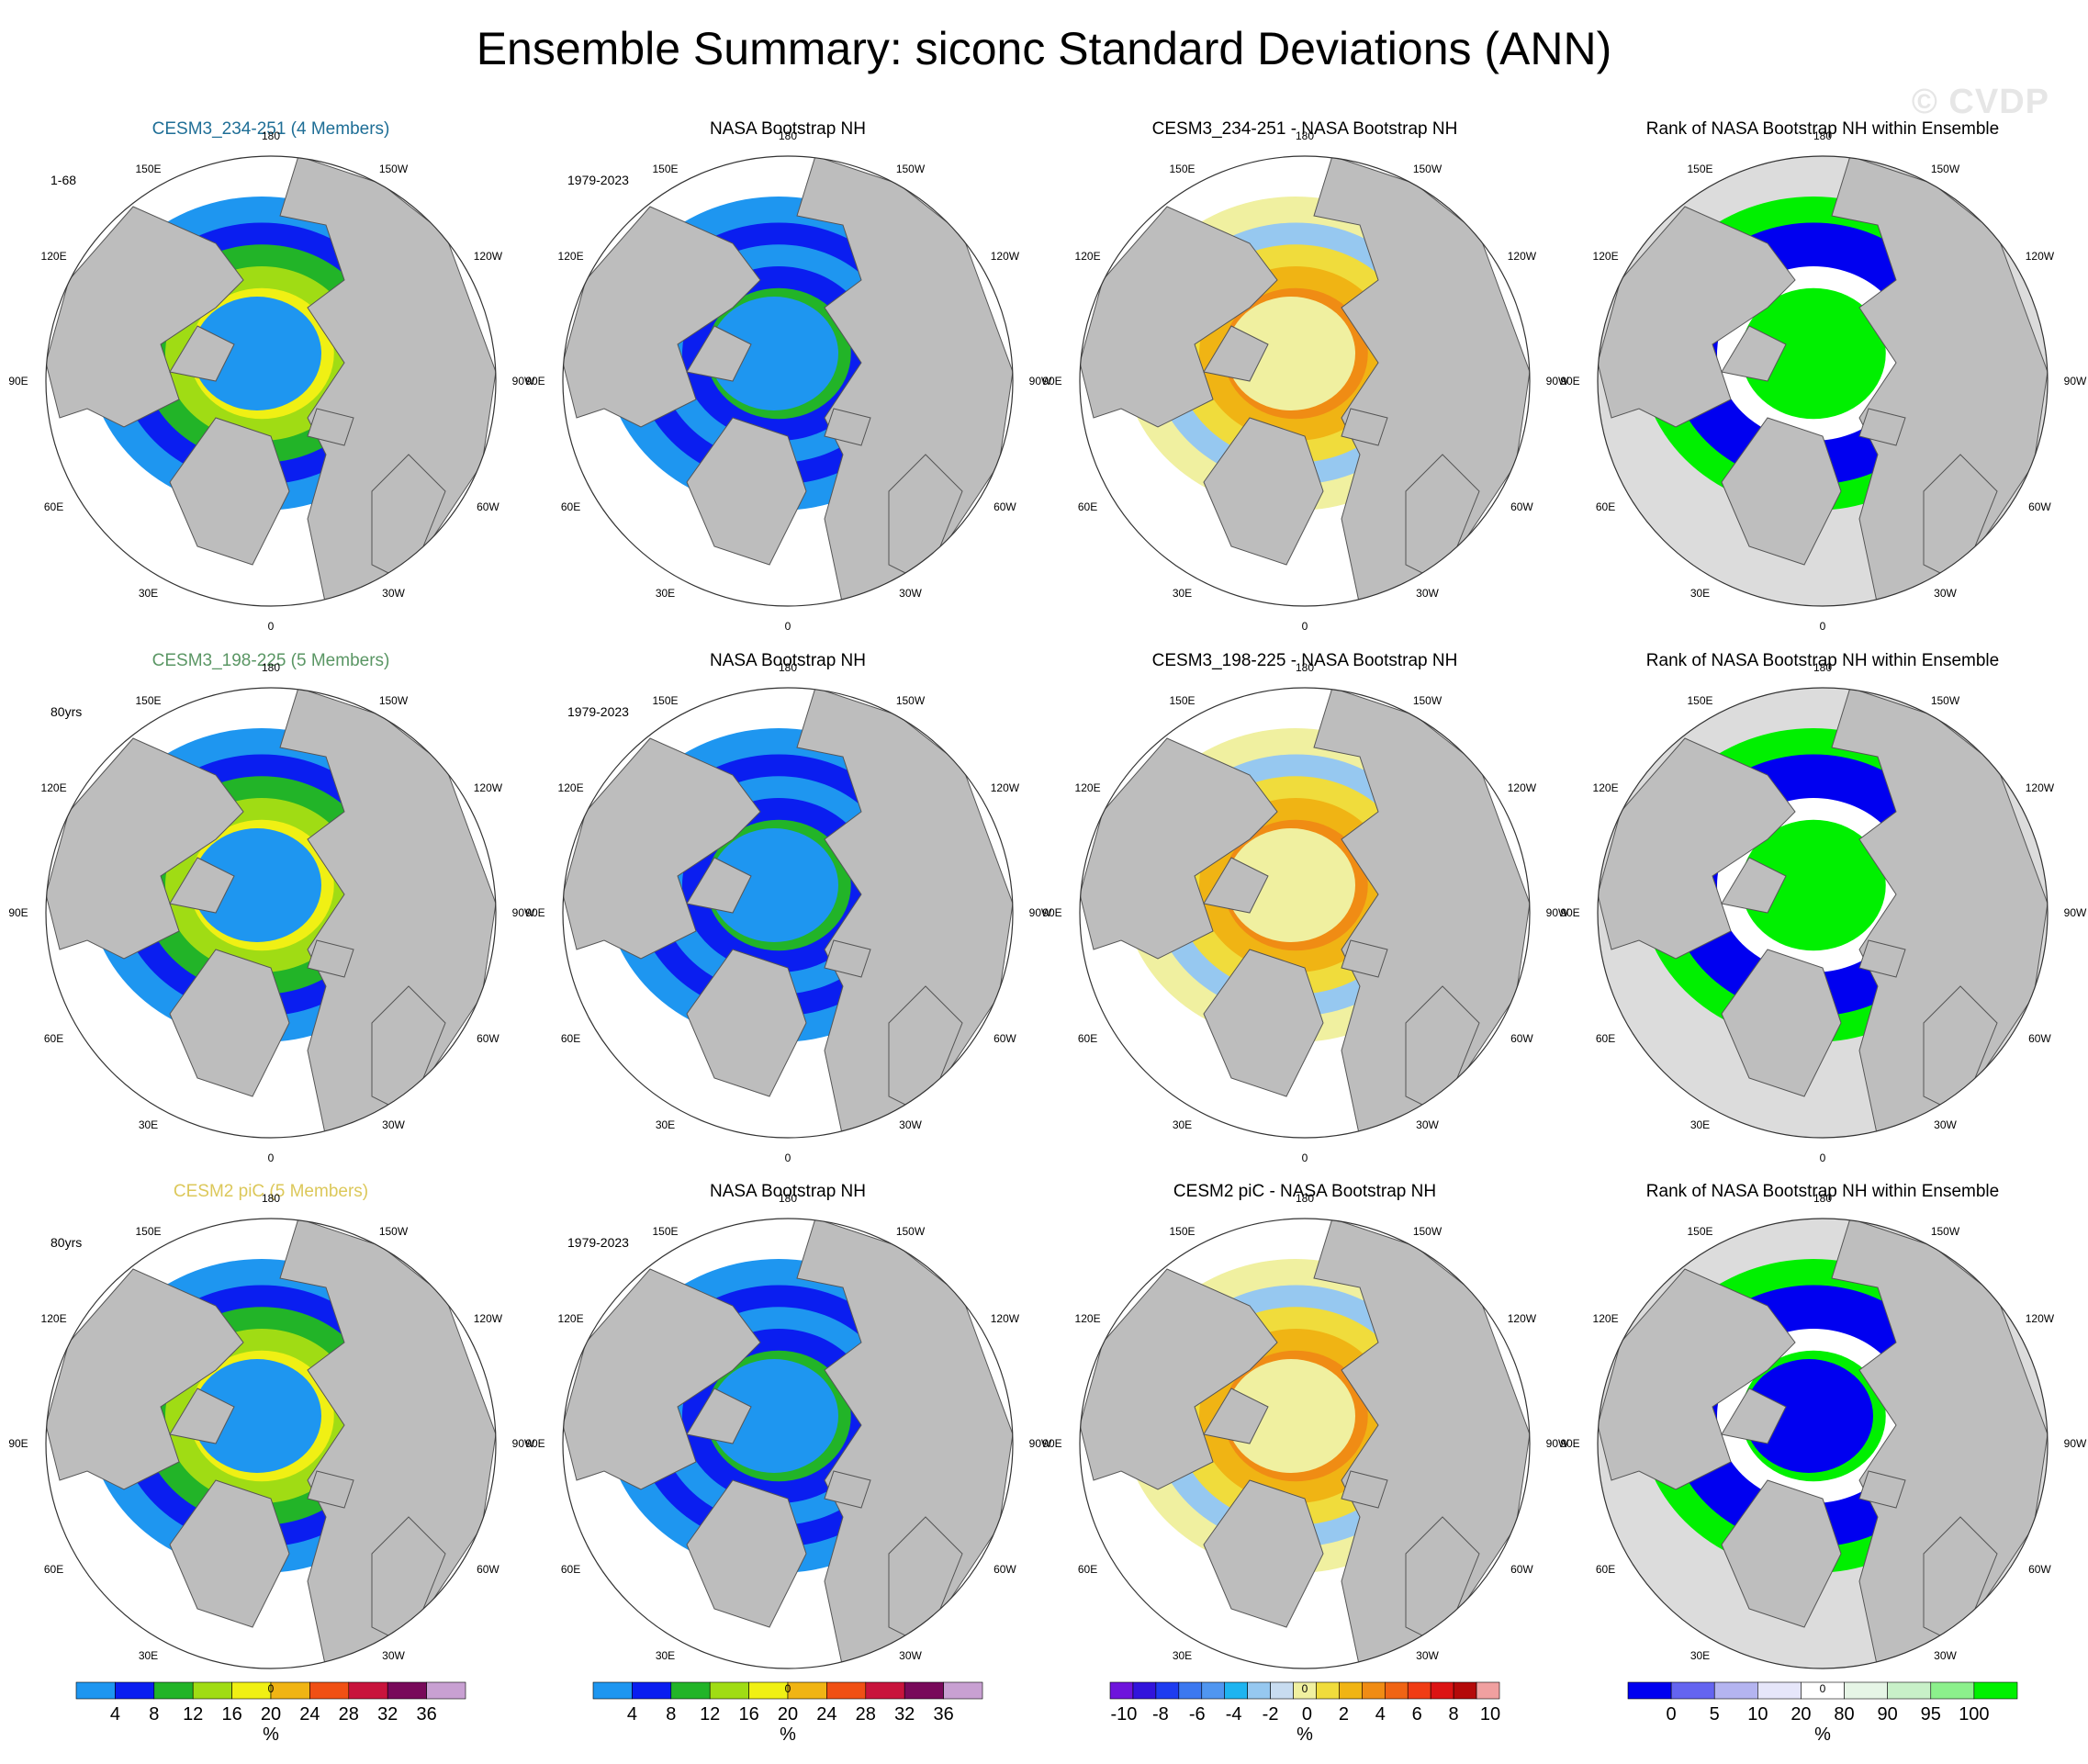 Image resolution: width=2088 pixels, height=1764 pixels. Describe the element at coordinates (1844, 1714) in the screenshot. I see `colorbar-tick-label: 80` at that location.